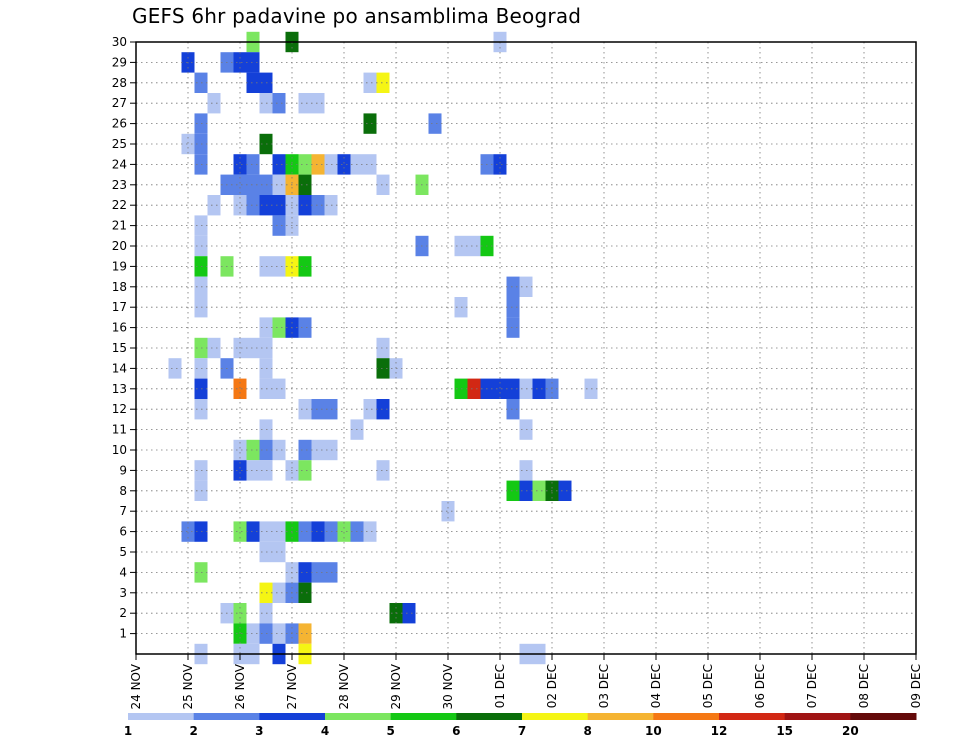 This screenshot has width=960, height=742. Describe the element at coordinates (292, 686) in the screenshot. I see `x-tick-label: 27 NOV` at that location.